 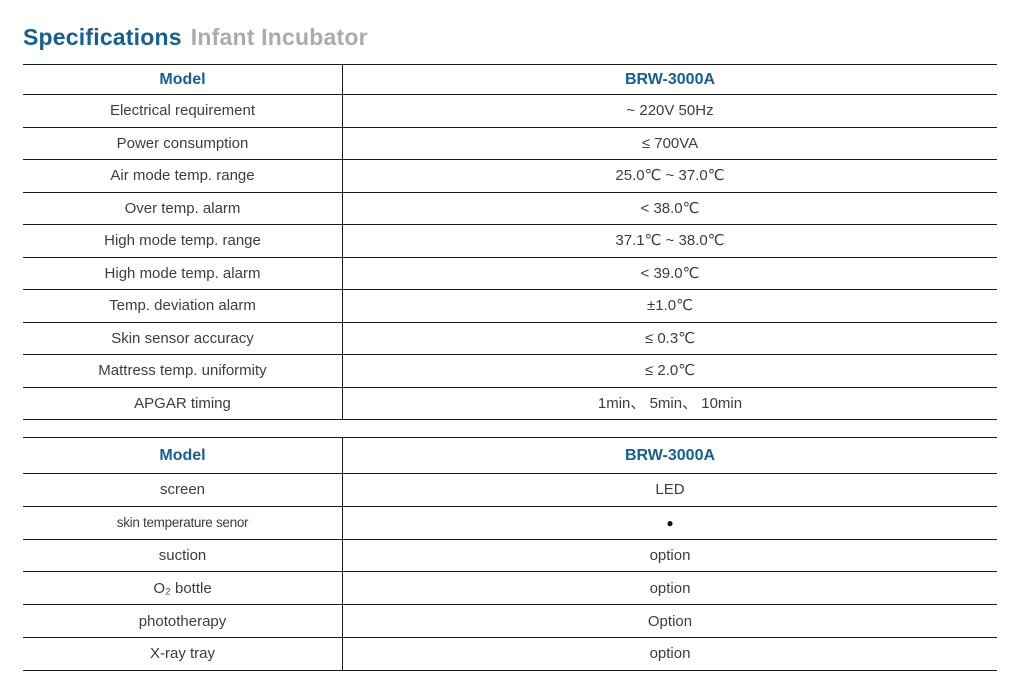 What do you see at coordinates (510, 589) in the screenshot?
I see `table-row: O₂ bottle option` at bounding box center [510, 589].